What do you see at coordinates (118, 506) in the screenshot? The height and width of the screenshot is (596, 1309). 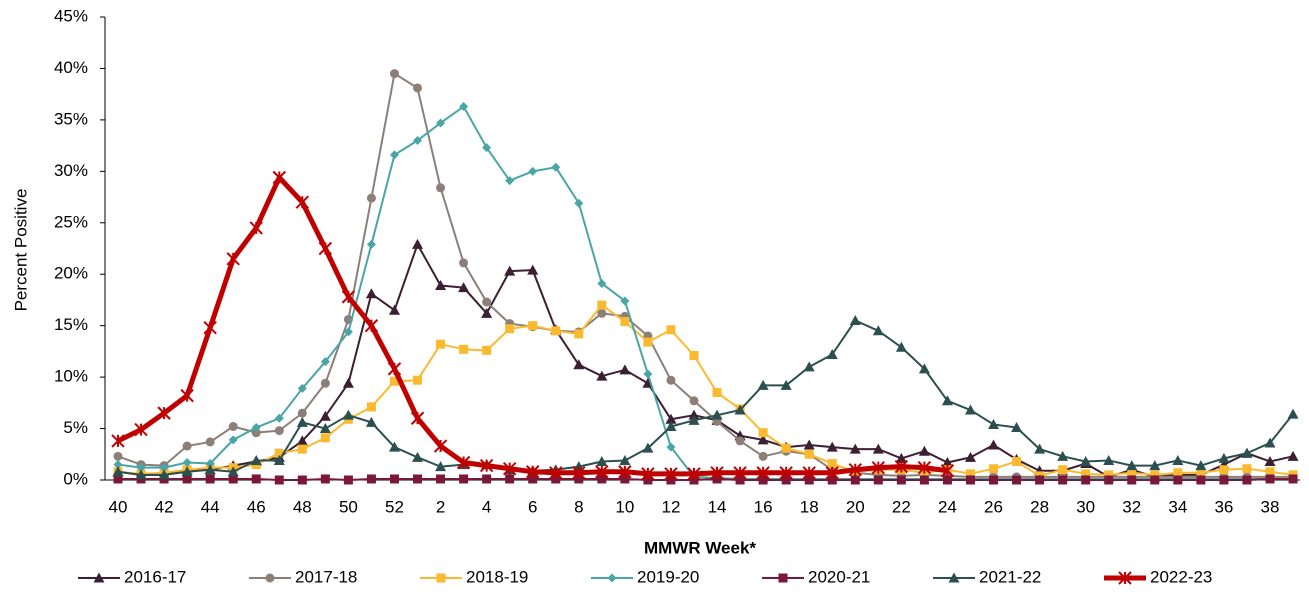 I see `x-tick-label: 40` at bounding box center [118, 506].